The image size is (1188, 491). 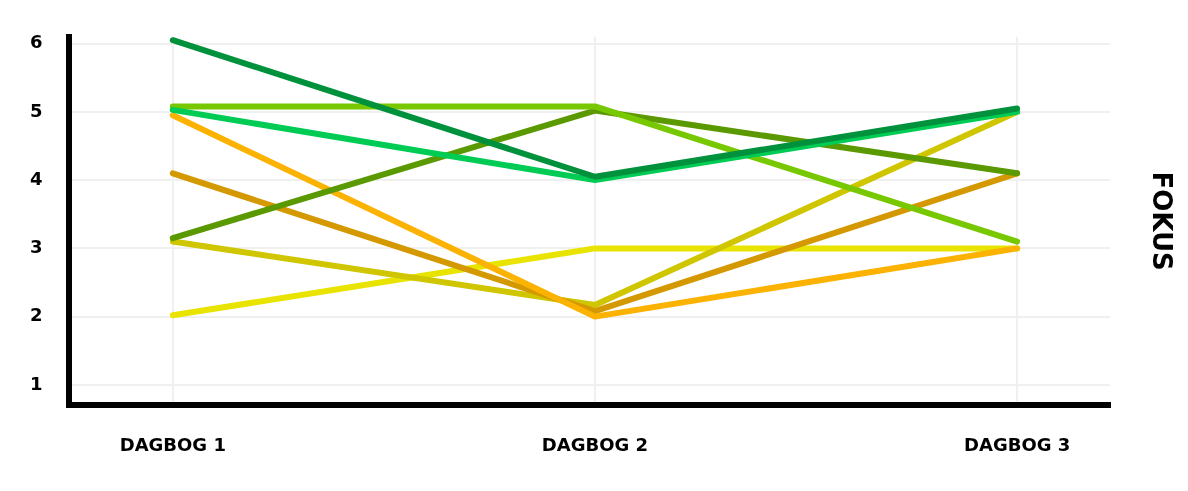 What do you see at coordinates (36, 178) in the screenshot?
I see `y-tick-label: 4` at bounding box center [36, 178].